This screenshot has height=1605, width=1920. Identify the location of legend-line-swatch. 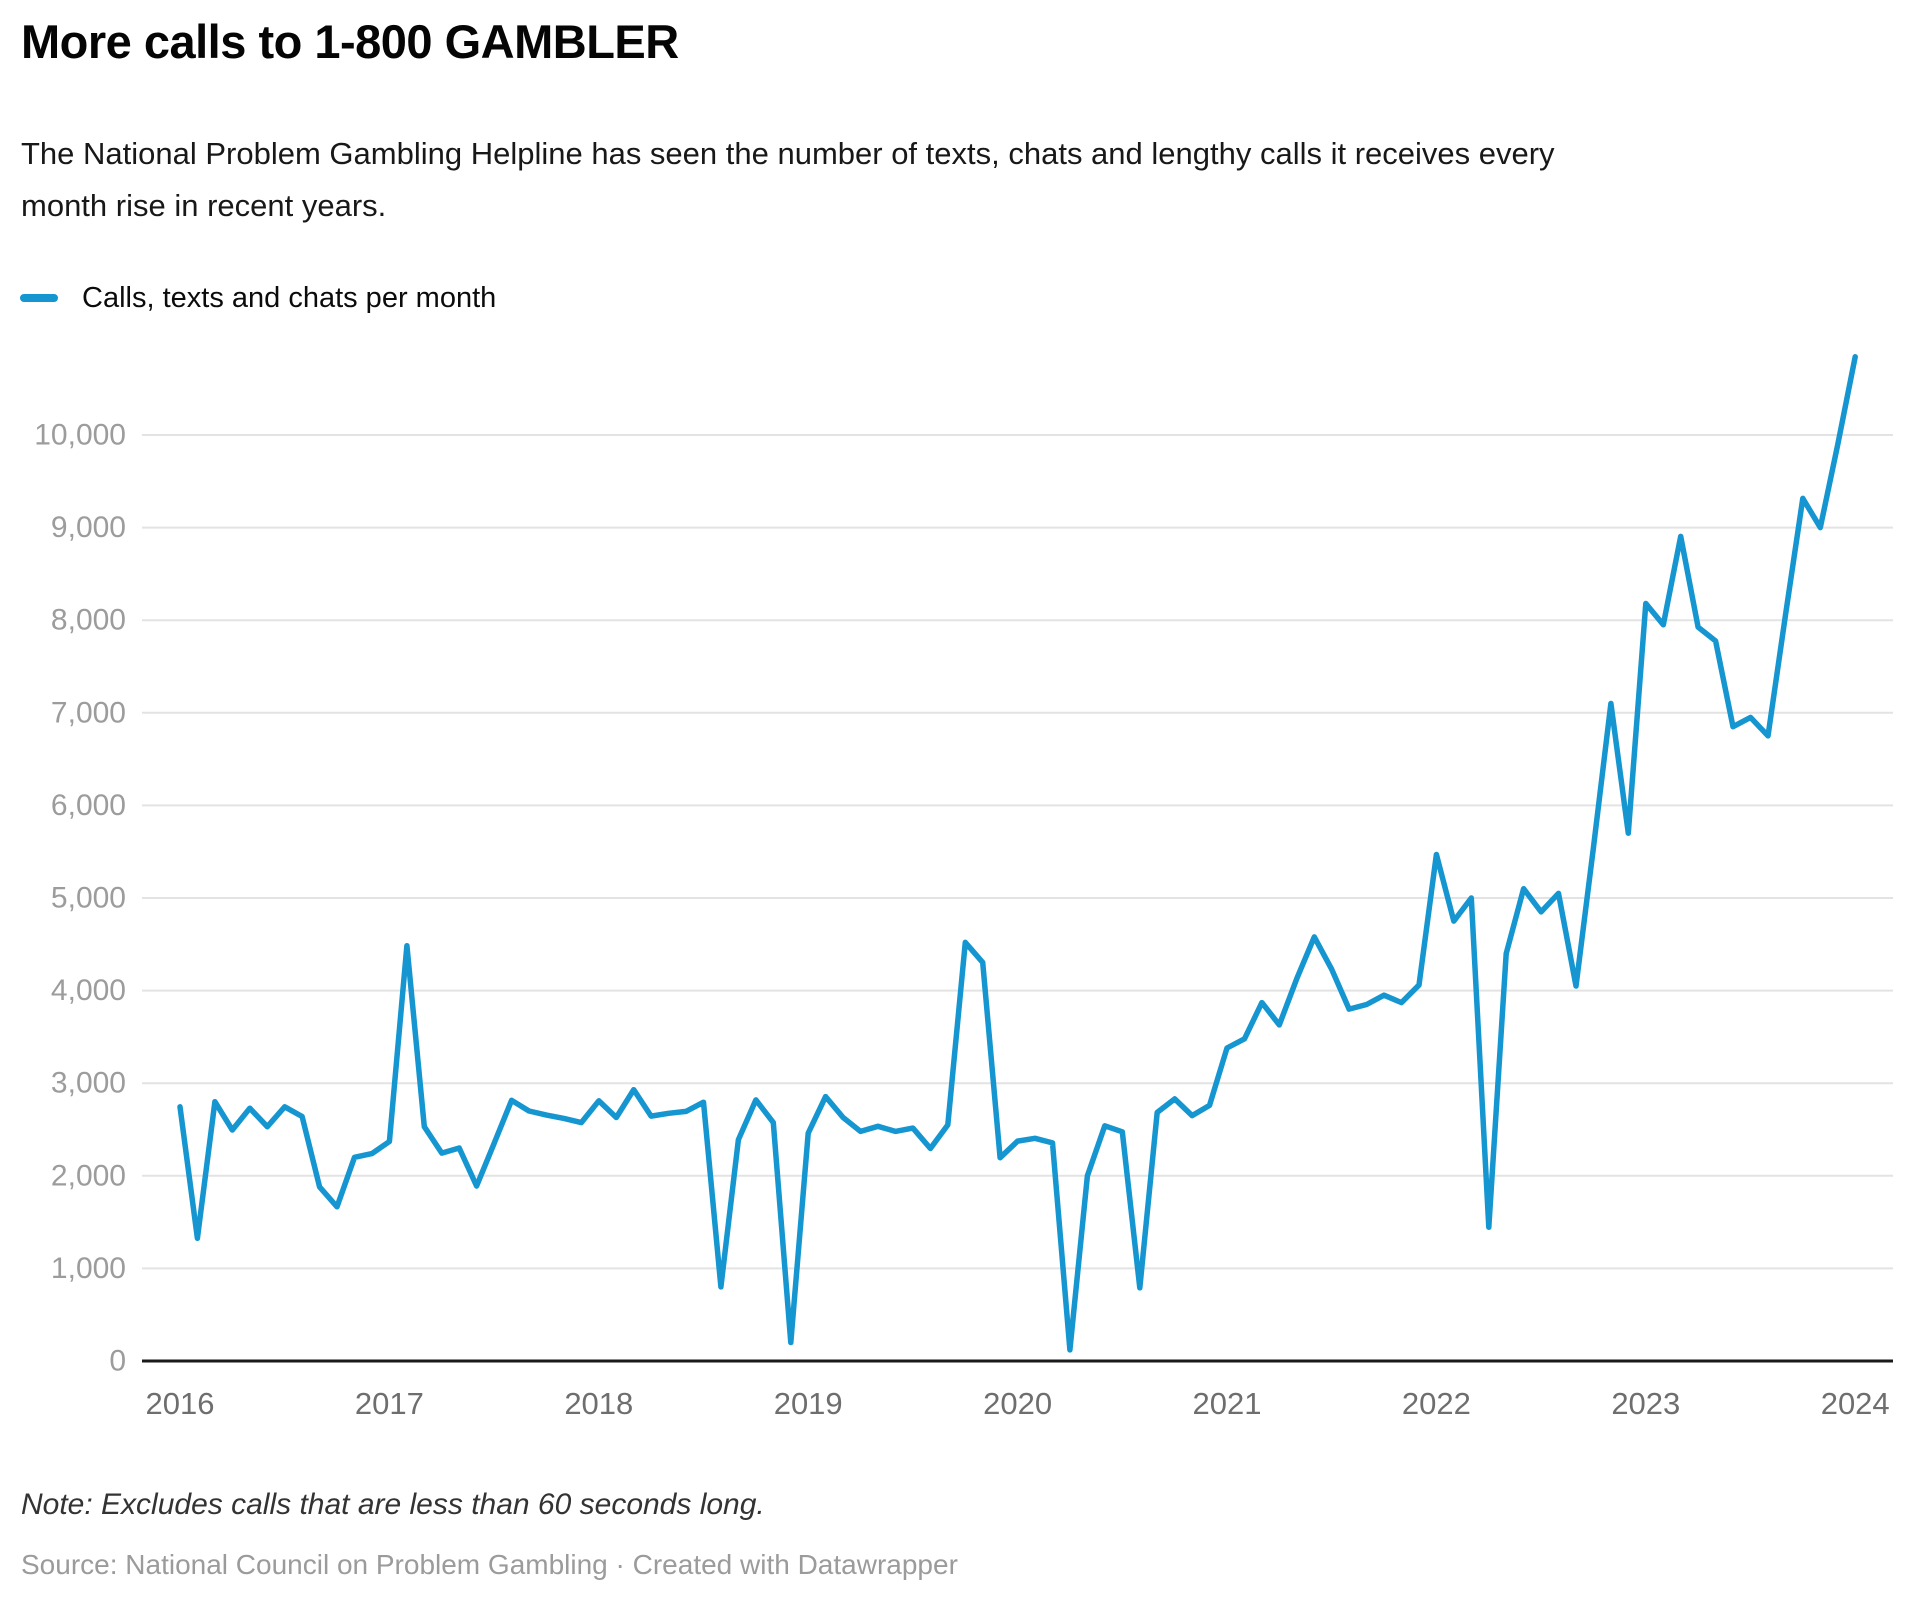
(39, 298).